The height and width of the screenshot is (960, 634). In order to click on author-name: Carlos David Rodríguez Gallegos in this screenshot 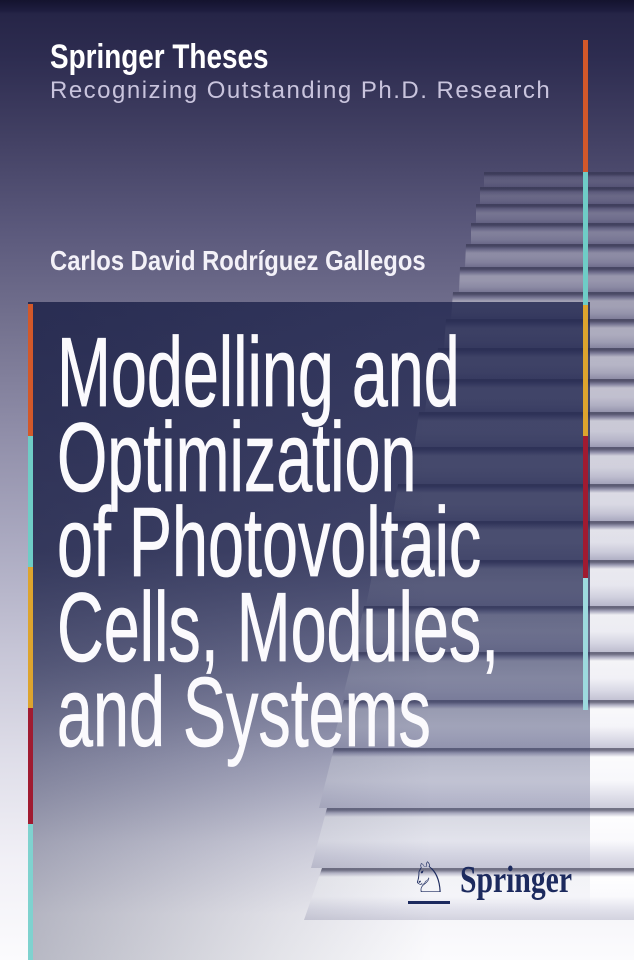, I will do `click(238, 260)`.